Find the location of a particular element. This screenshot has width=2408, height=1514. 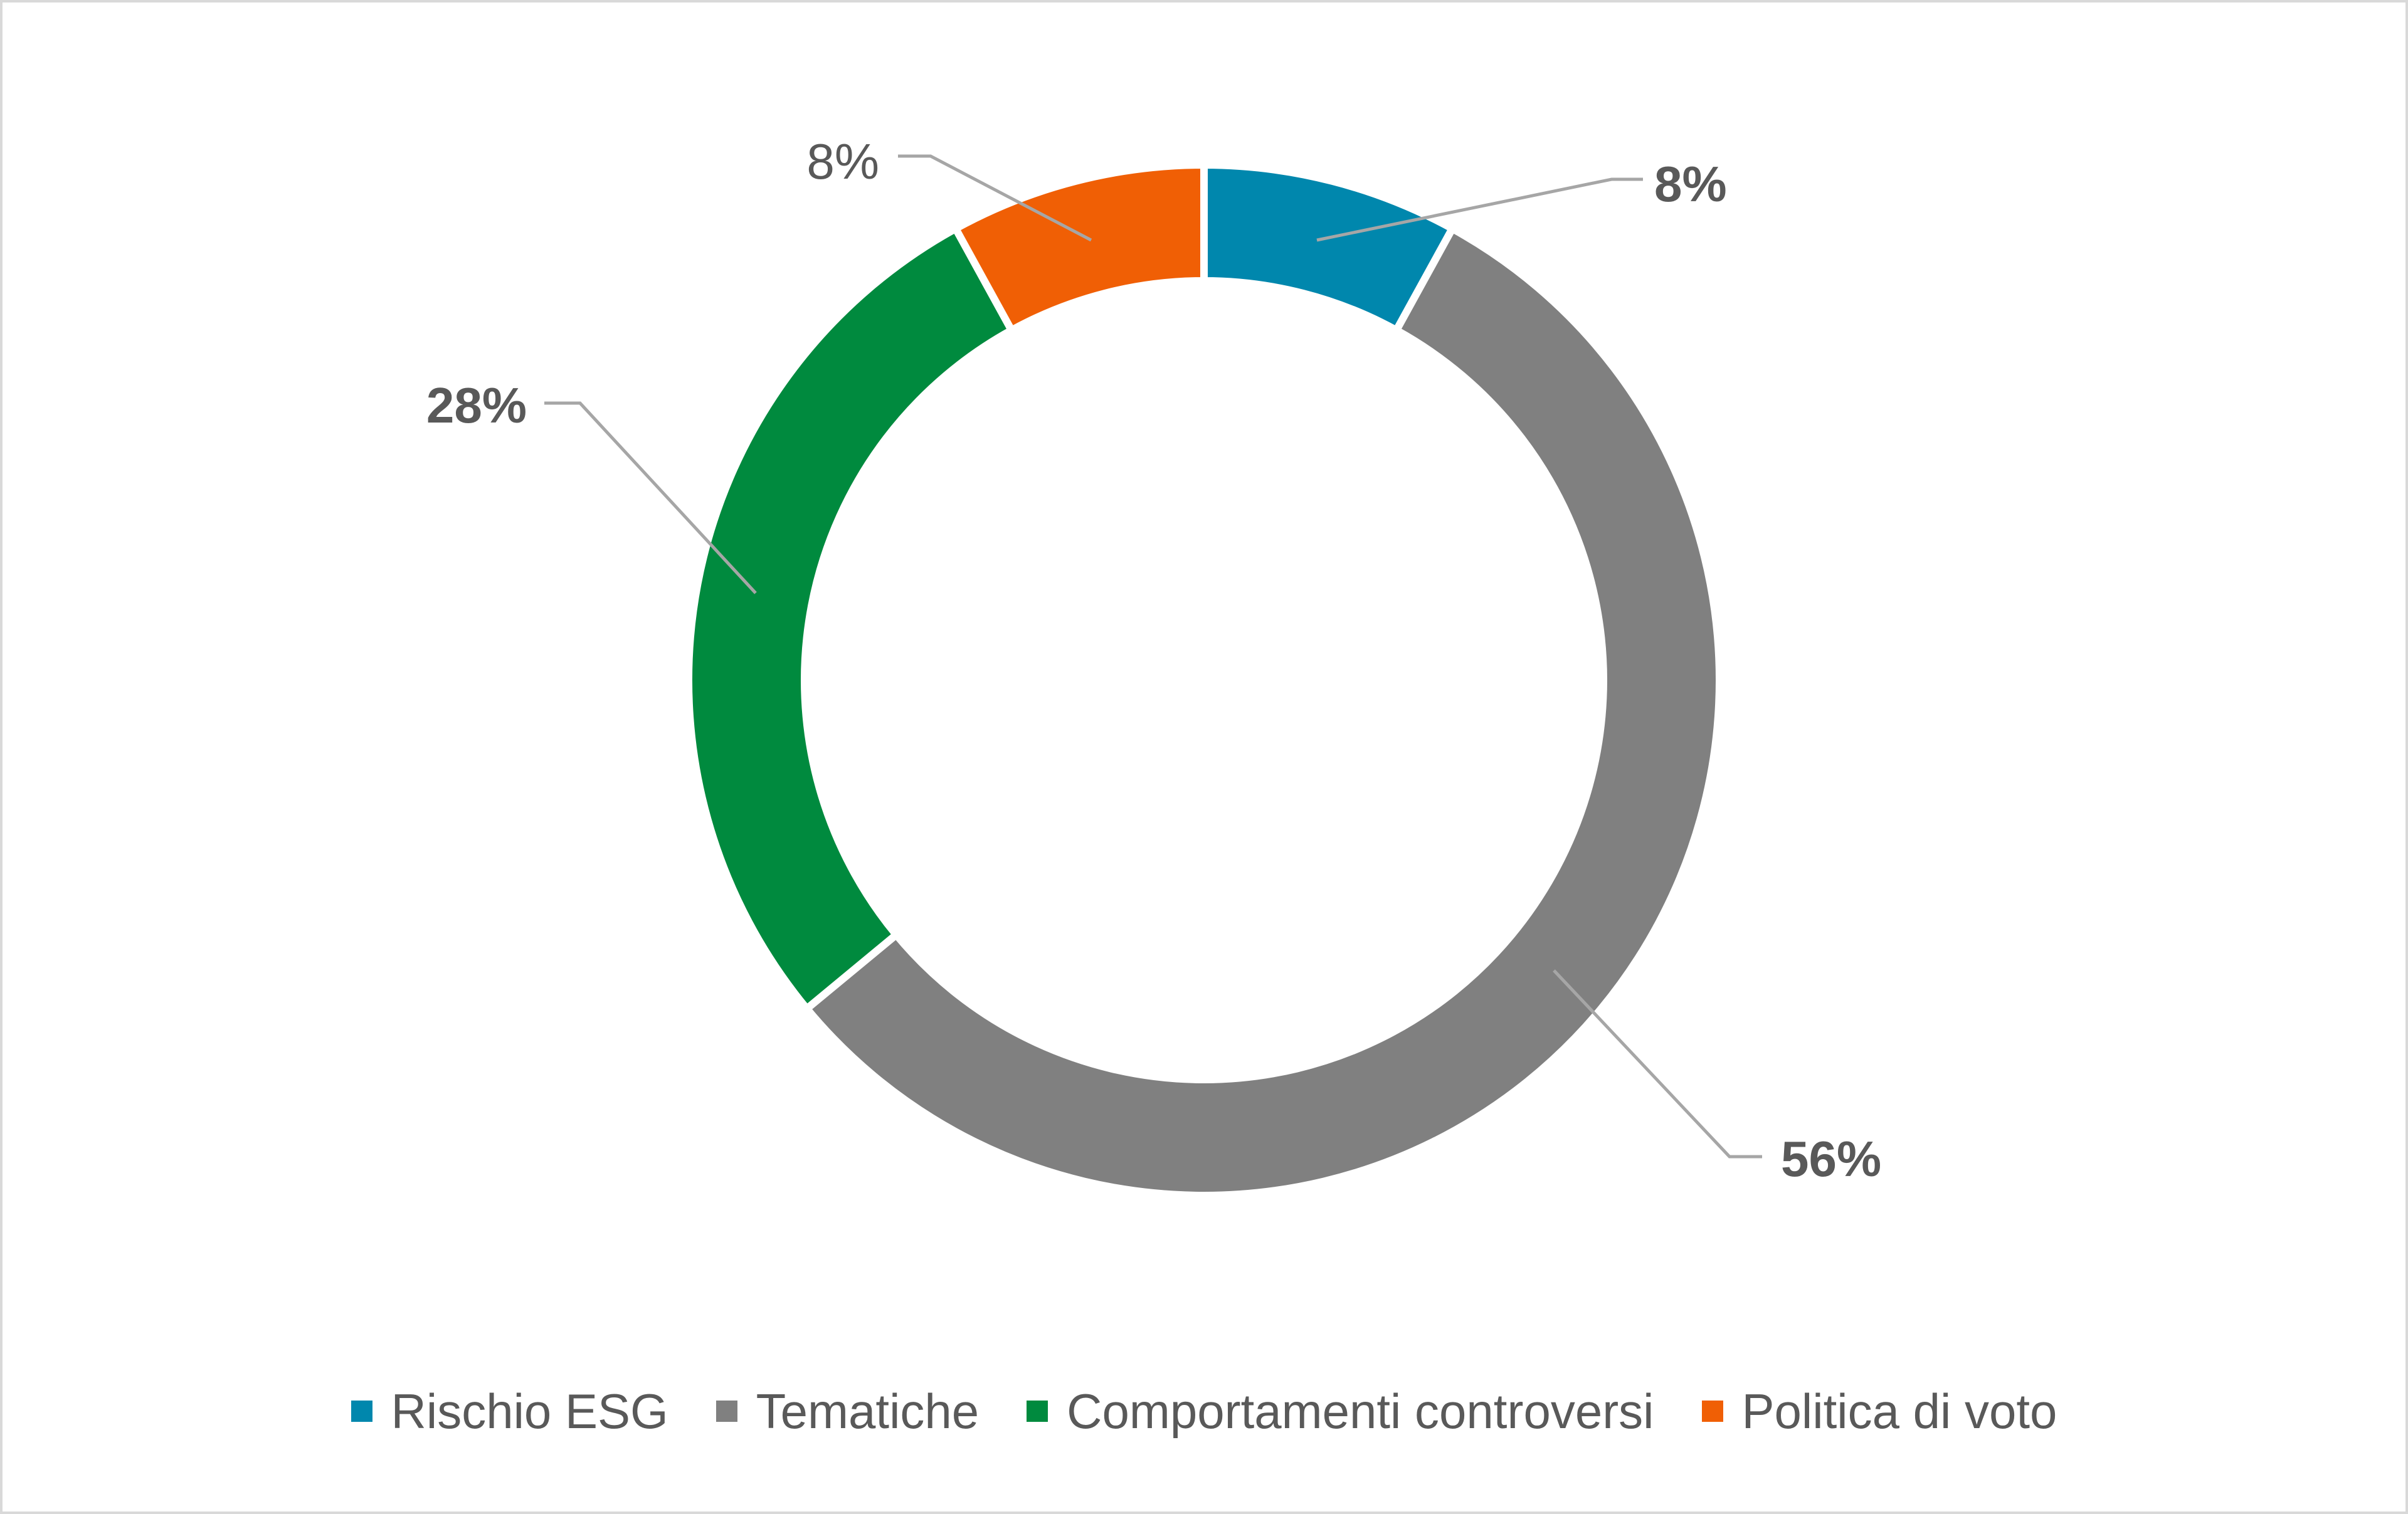

data-label-politica-di-voto: 8% is located at coordinates (843, 161).